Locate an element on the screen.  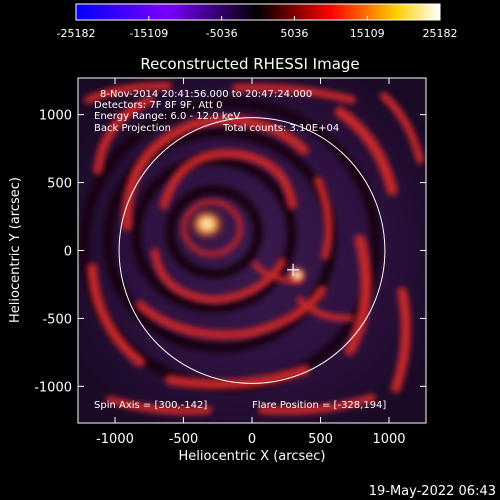
spin-axis-marker is located at coordinates (293, 269).